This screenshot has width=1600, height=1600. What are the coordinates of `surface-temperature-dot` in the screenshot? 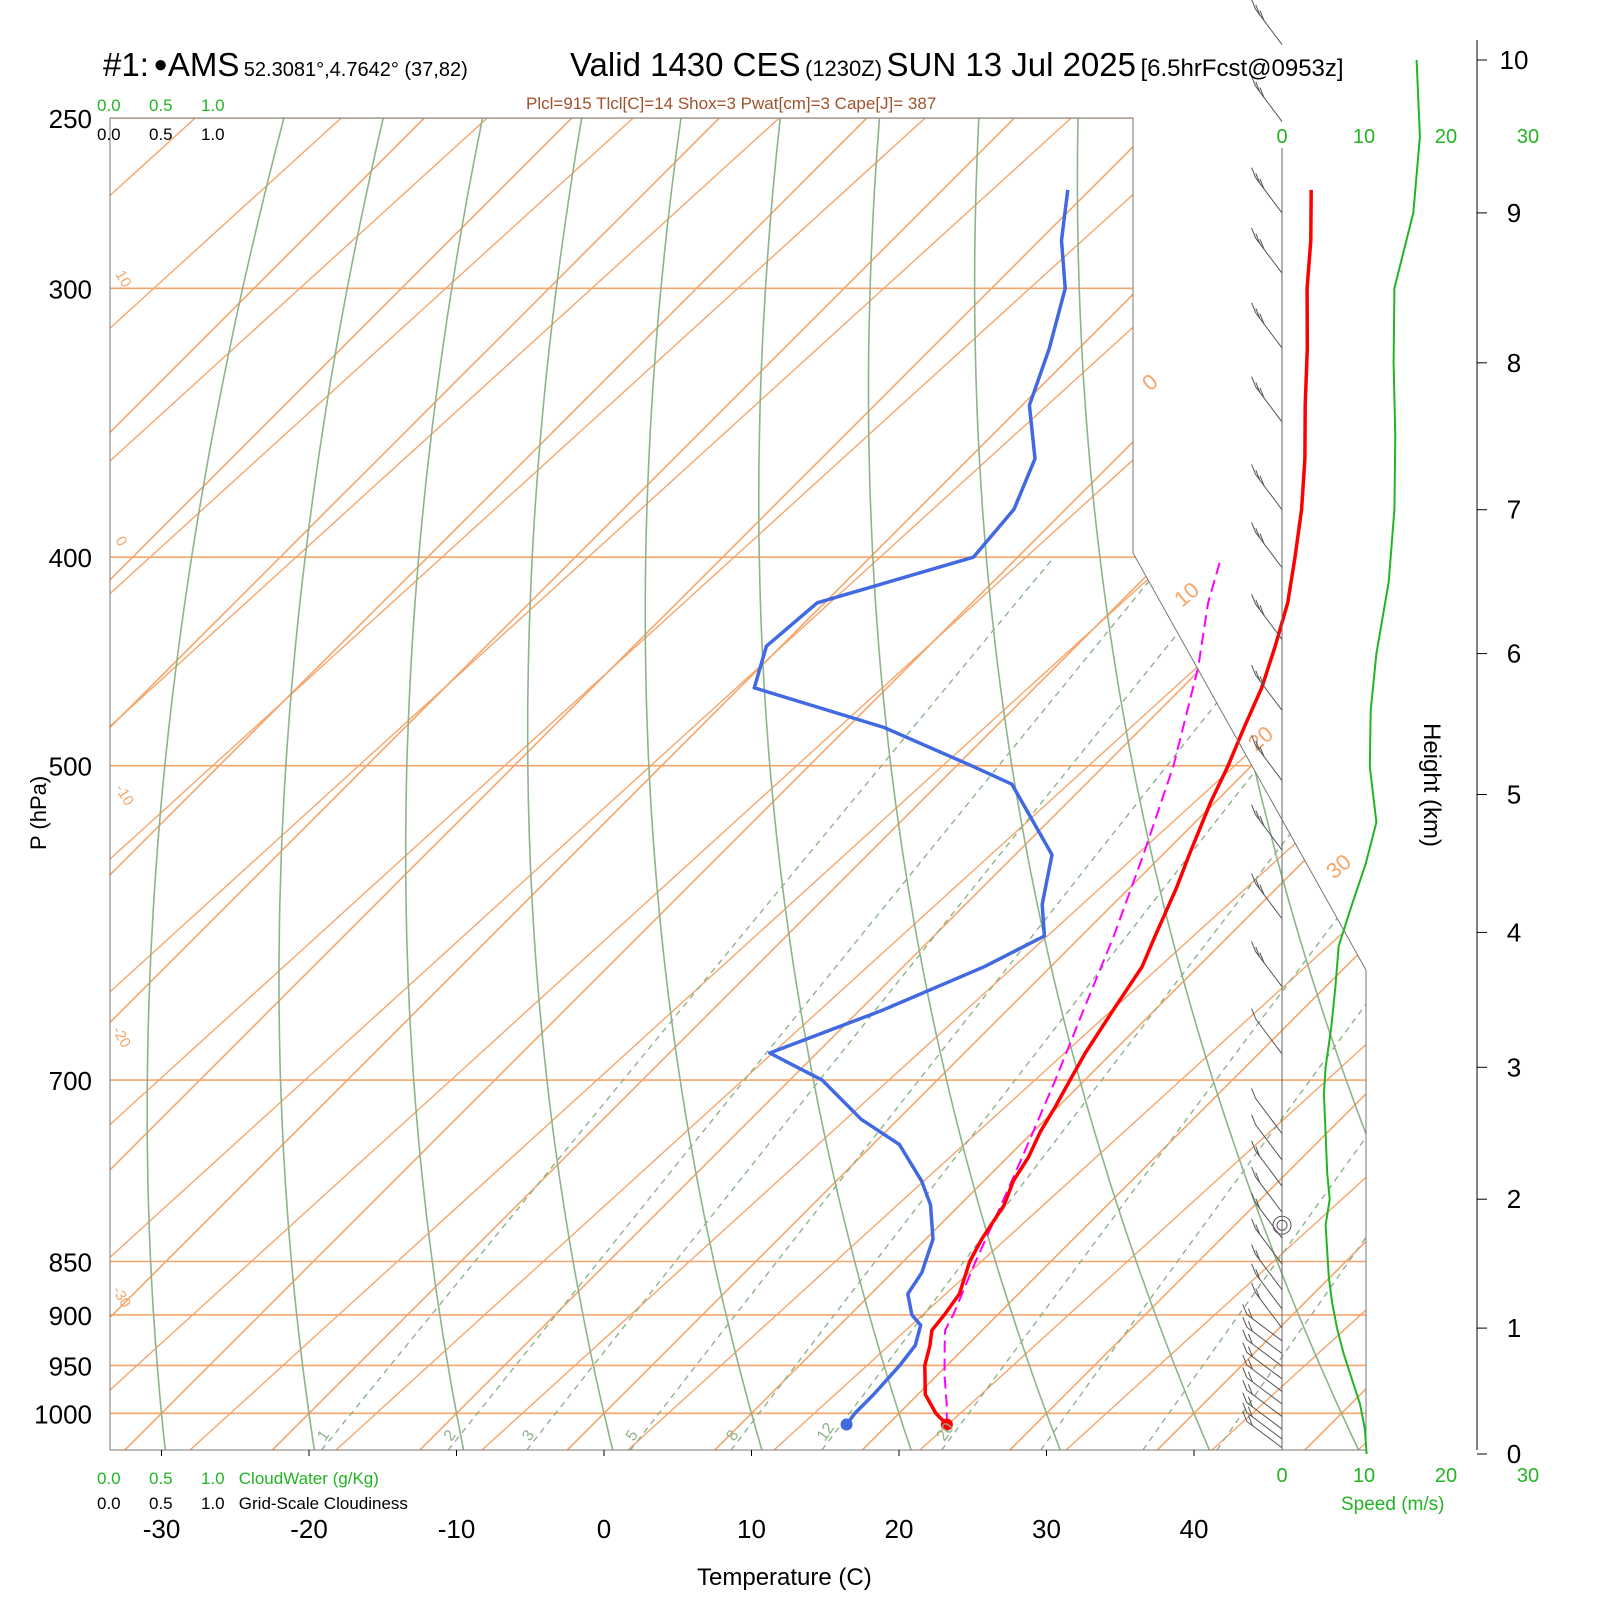 It's located at (946, 1424).